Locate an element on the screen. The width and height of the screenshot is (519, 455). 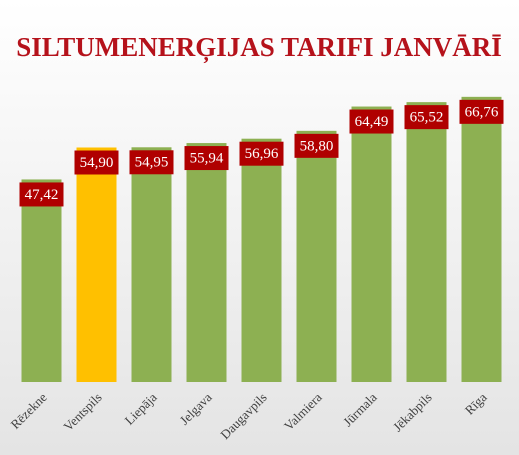
value-label: 47,42 is located at coordinates (42, 195).